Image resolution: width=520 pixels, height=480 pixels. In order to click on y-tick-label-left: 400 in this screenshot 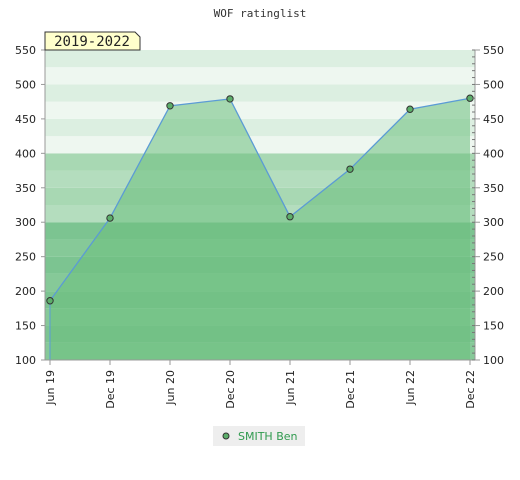, I will do `click(25, 153)`.